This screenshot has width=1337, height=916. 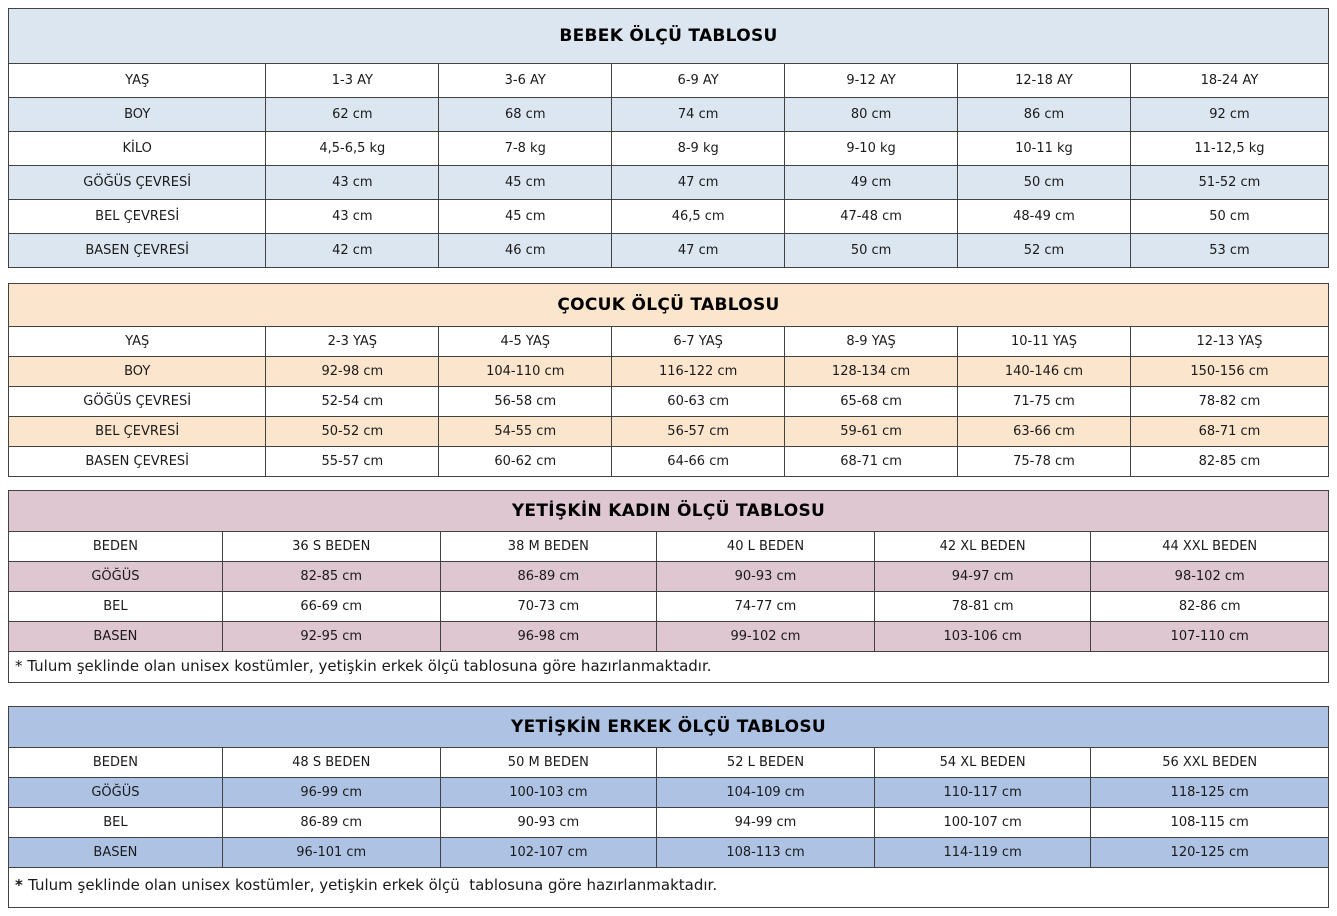 What do you see at coordinates (1044, 371) in the screenshot?
I see `table-cell: 140-146 cm` at bounding box center [1044, 371].